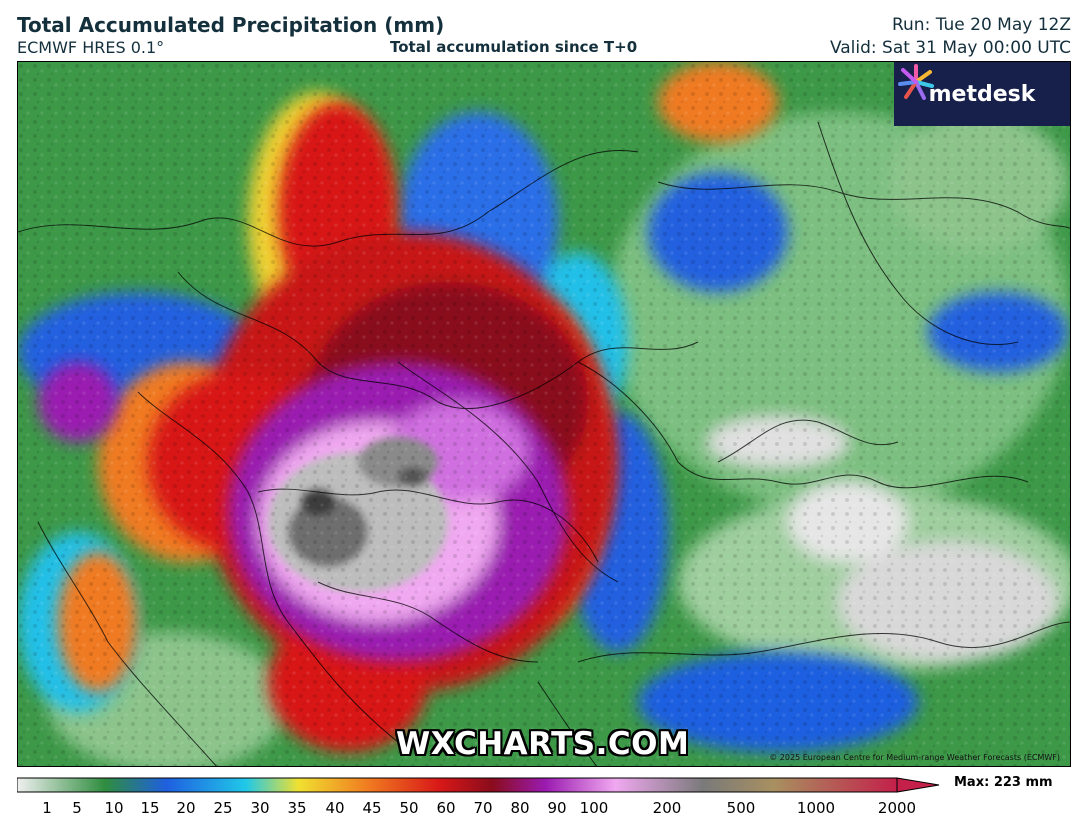 The height and width of the screenshot is (835, 1088). I want to click on chart-title: Total Accumulated Precipitation (mm), so click(231, 25).